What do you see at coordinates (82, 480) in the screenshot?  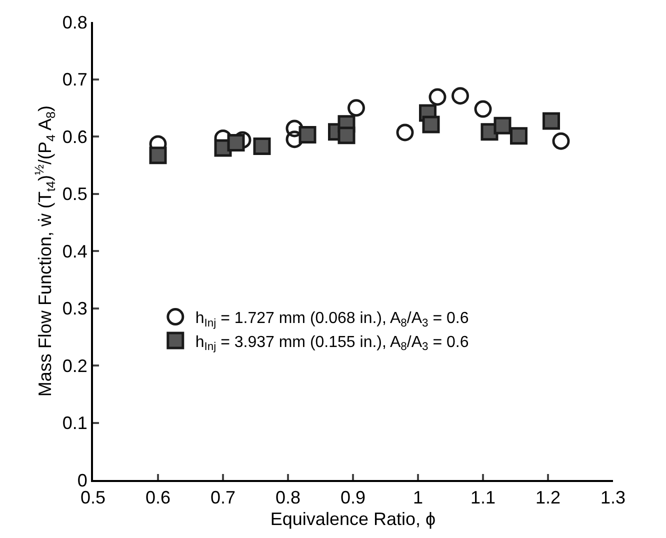 I see `y-tick-label: 0` at bounding box center [82, 480].